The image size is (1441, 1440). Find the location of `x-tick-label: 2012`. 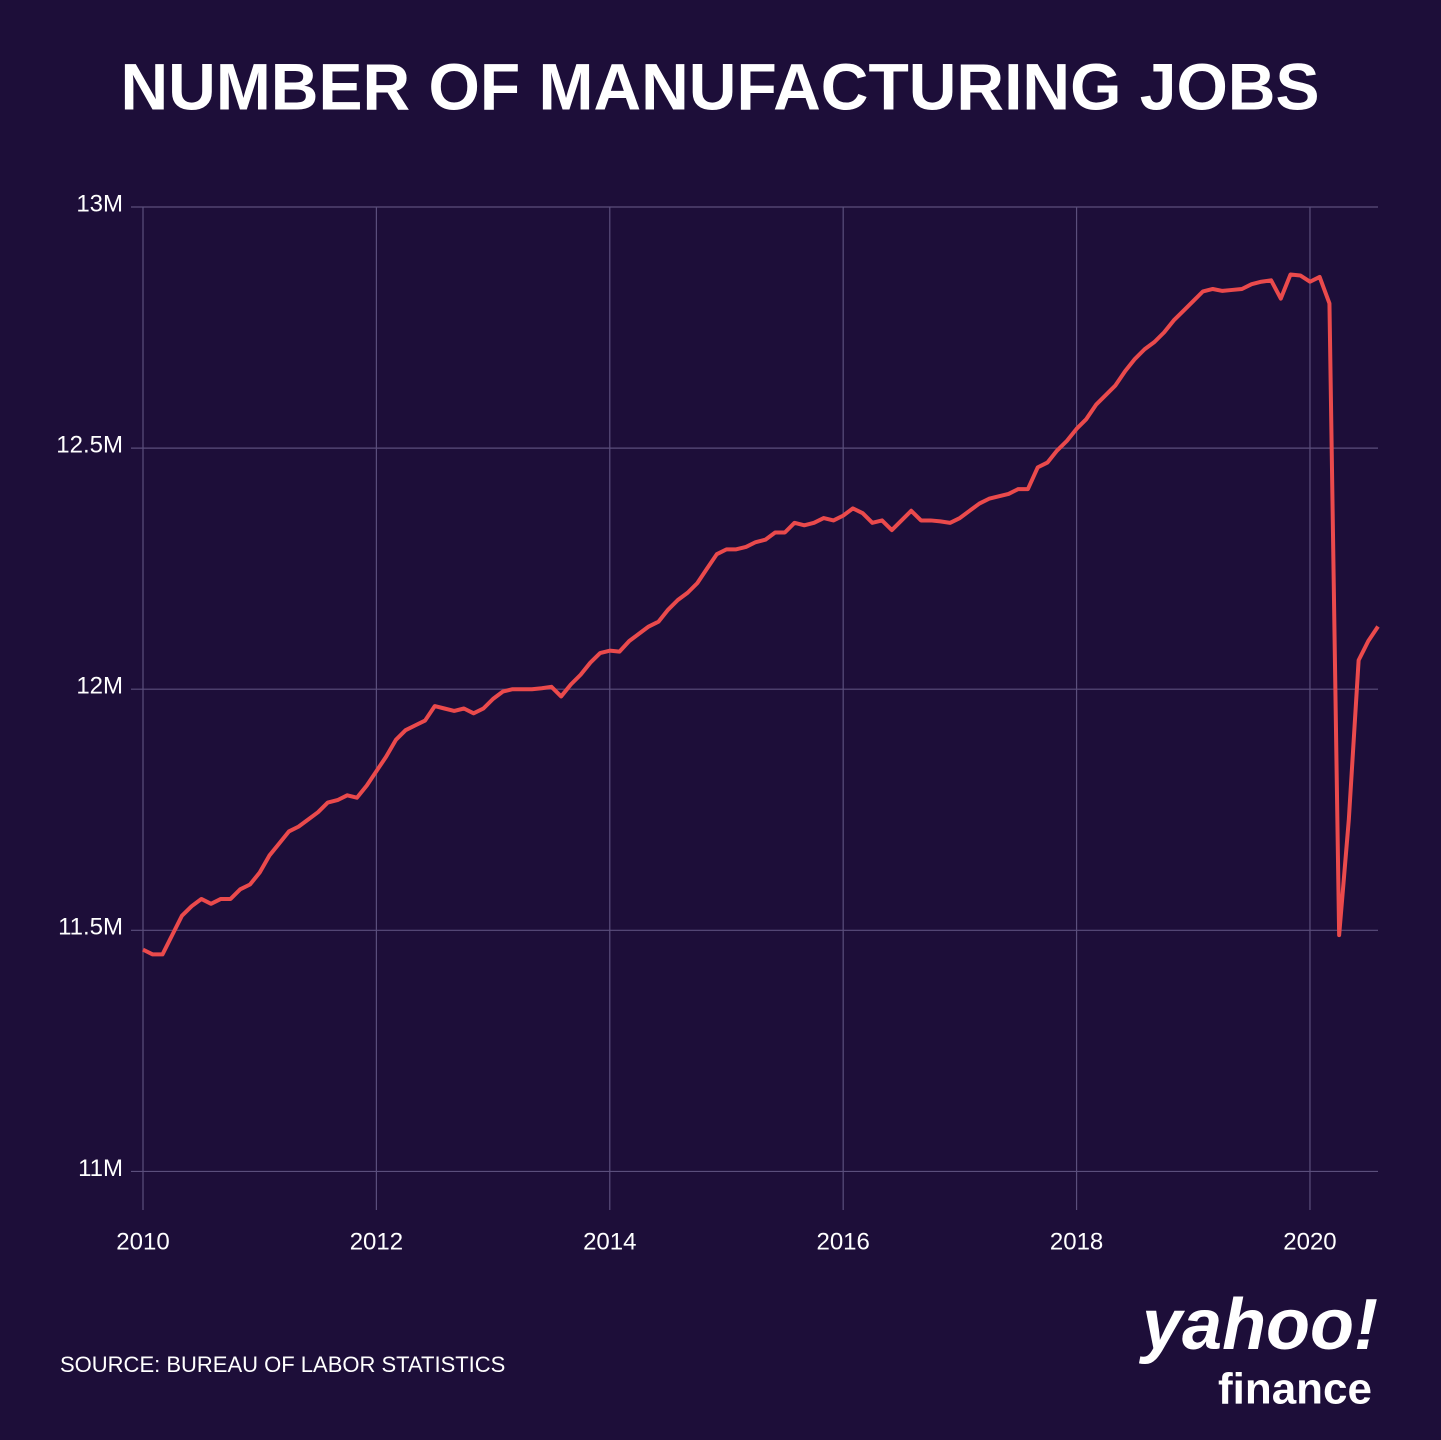

x-tick-label: 2012 is located at coordinates (376, 1241).